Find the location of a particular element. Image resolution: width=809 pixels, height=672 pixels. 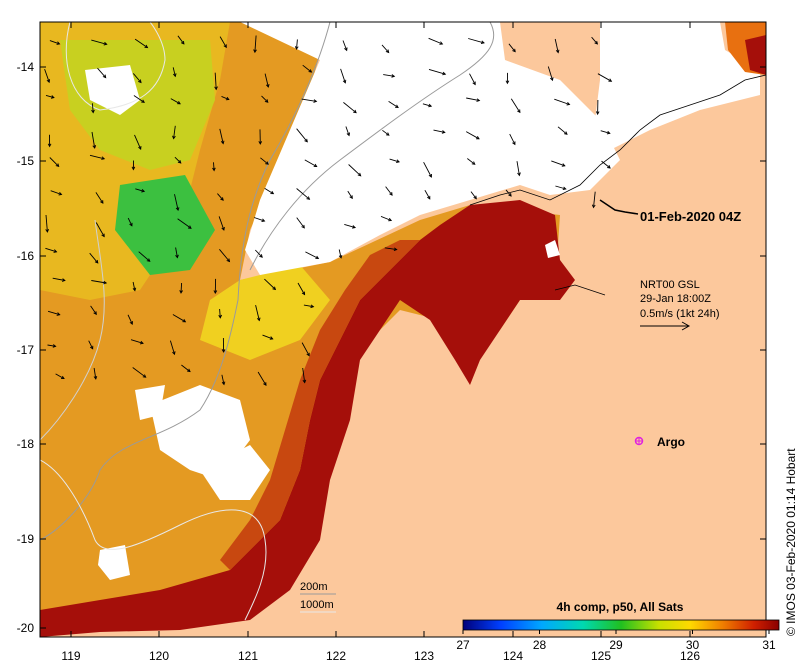

lon-tick-label: 125 is located at coordinates (601, 656).